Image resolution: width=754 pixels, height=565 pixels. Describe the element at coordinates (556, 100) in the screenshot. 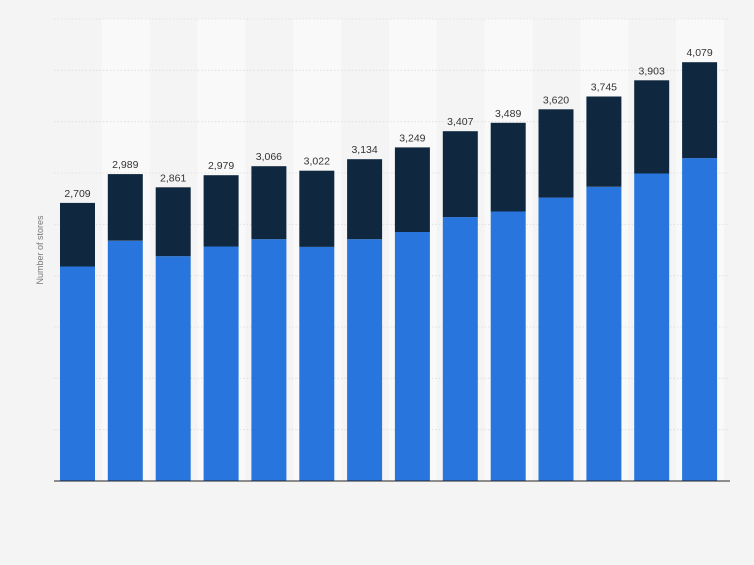

I see `bar-total-label: 3,620` at that location.